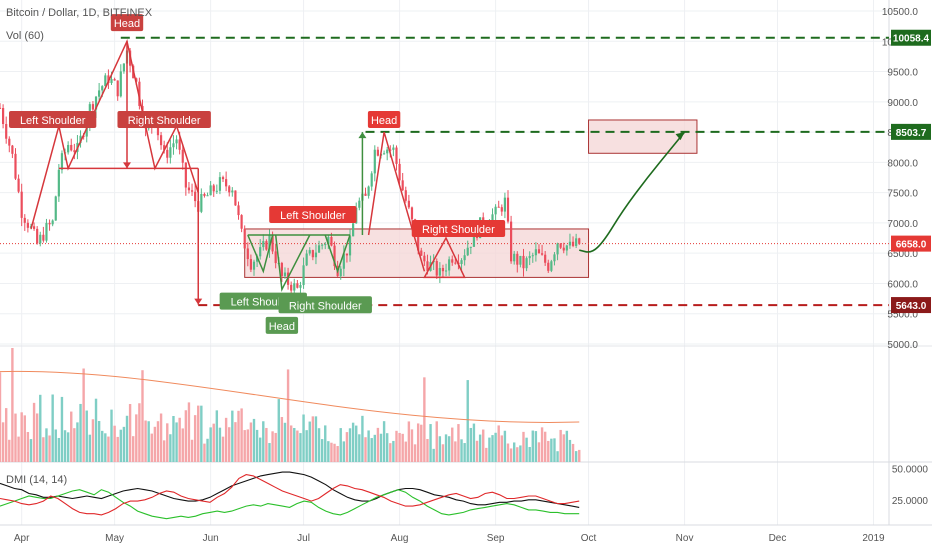 The width and height of the screenshot is (932, 550). What do you see at coordinates (902, 103) in the screenshot?
I see `price-tick-label: 9000.0` at bounding box center [902, 103].